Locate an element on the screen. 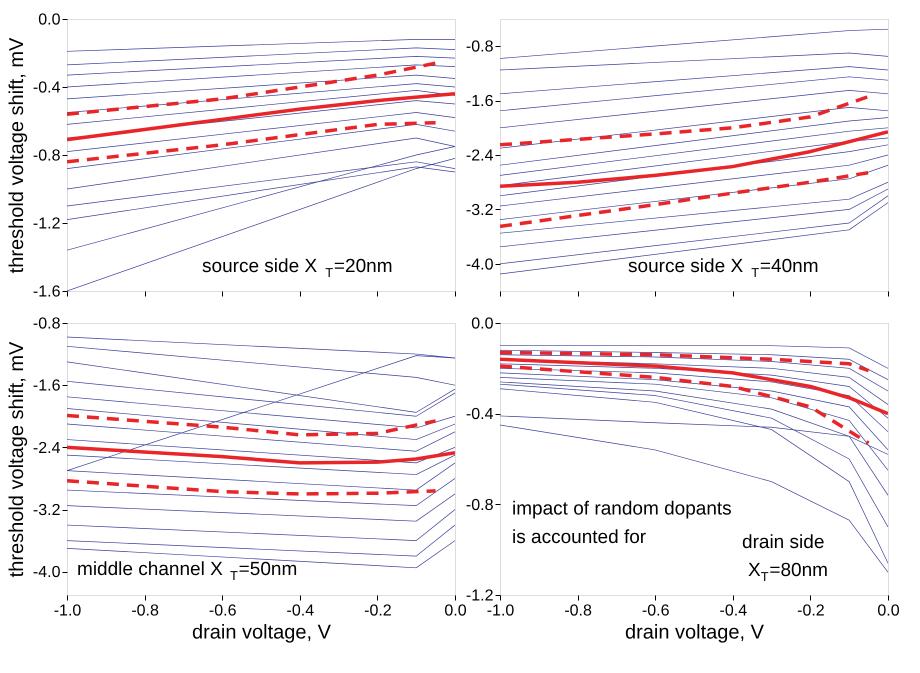 The height and width of the screenshot is (673, 920). annotation: is accounted for is located at coordinates (579, 537).